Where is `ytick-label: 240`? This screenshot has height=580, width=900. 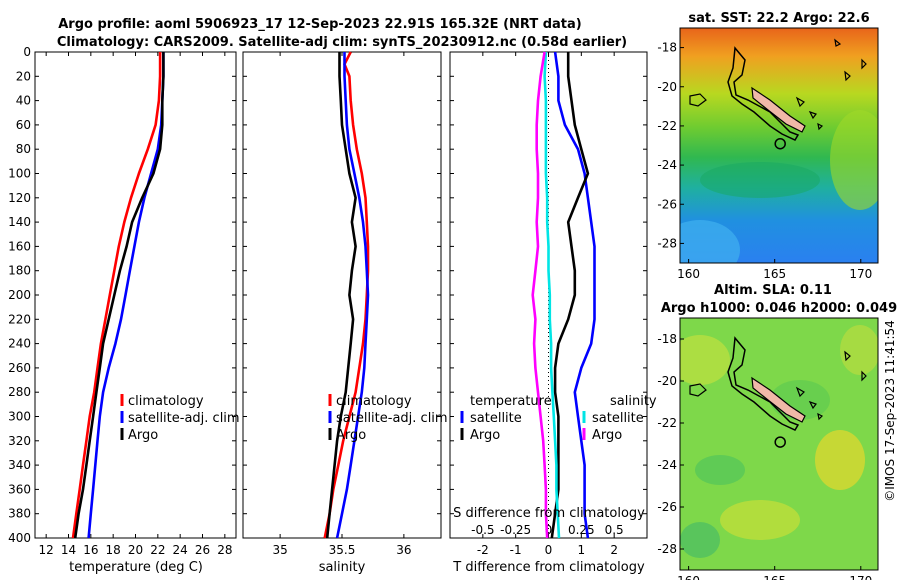 ytick-label: 240 is located at coordinates (19, 344).